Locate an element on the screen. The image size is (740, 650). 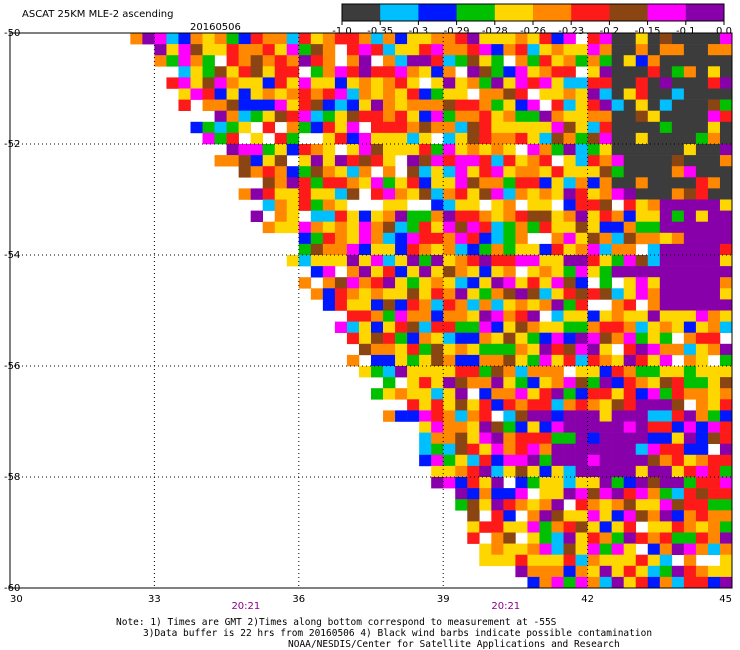
colorbar-swatch is located at coordinates (361, 12).